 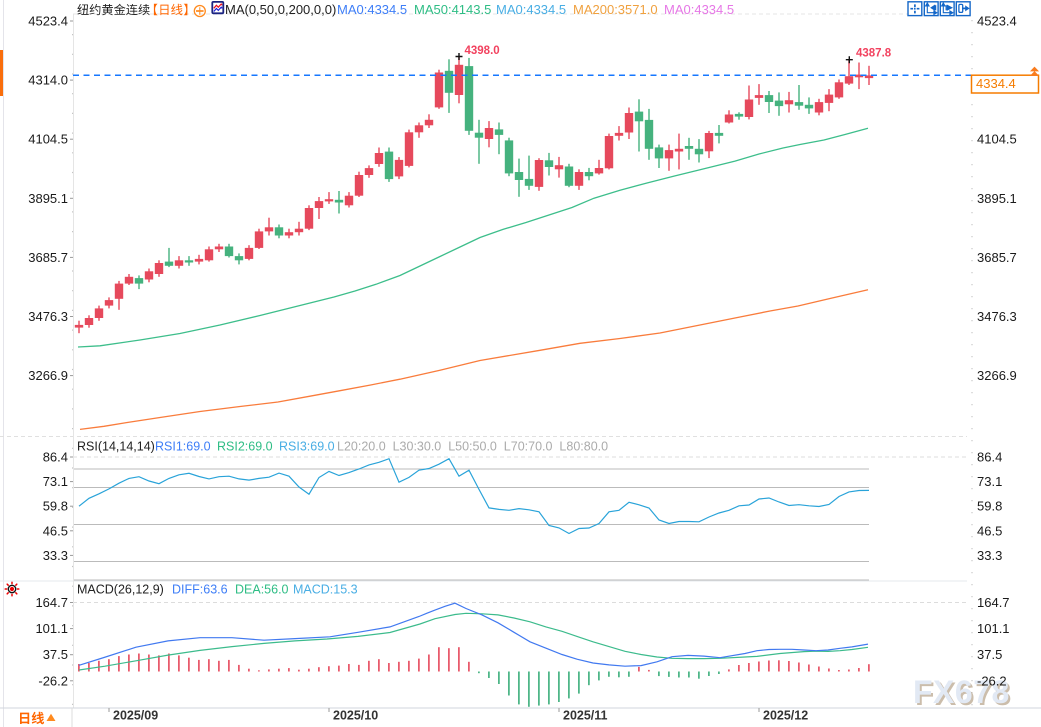 What do you see at coordinates (996, 83) in the screenshot?
I see `svg-text: 4334.4` at bounding box center [996, 83].